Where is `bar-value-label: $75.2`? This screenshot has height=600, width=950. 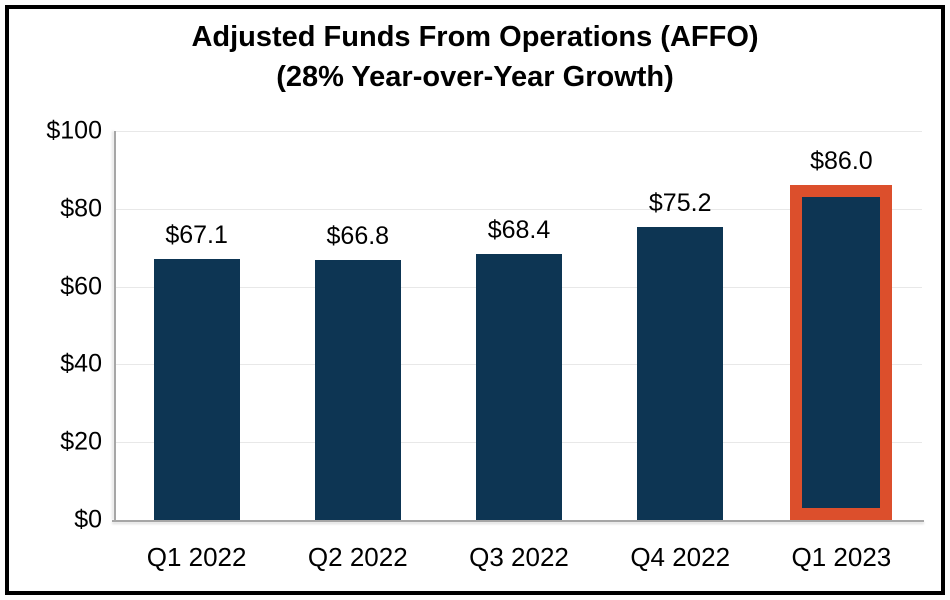 bar-value-label: $75.2 is located at coordinates (680, 203).